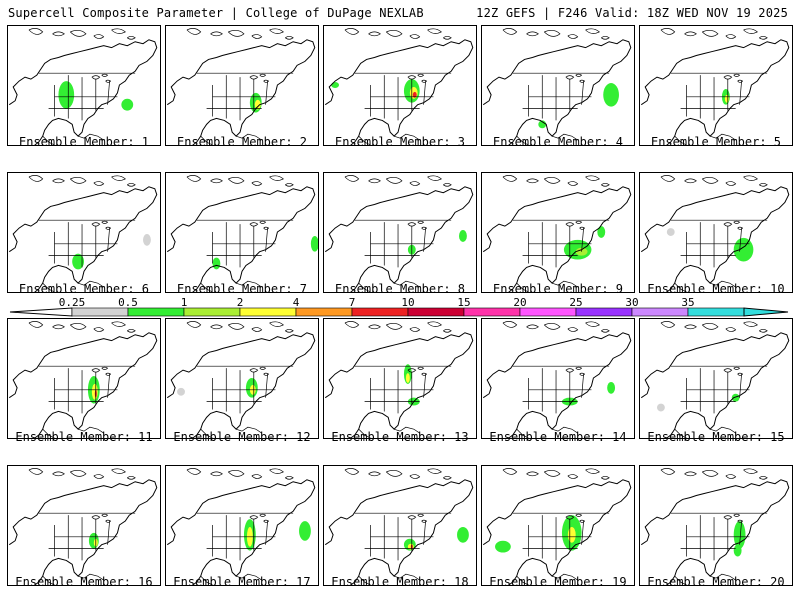 The image size is (800, 600). What do you see at coordinates (41, 312) in the screenshot?
I see `colorbar-left-arrow` at bounding box center [41, 312].